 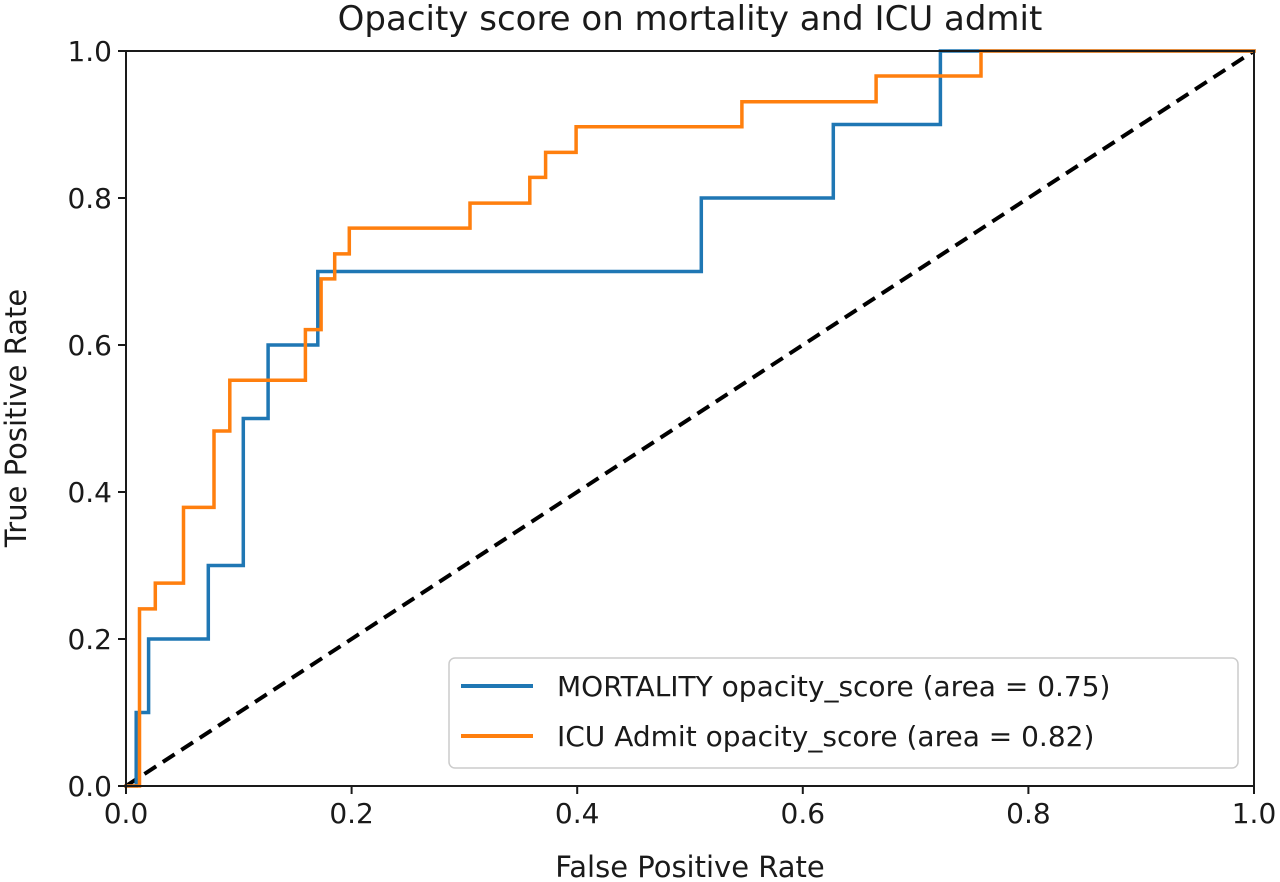 What do you see at coordinates (803, 813) in the screenshot?
I see `x-tick-label: 0.6` at bounding box center [803, 813].